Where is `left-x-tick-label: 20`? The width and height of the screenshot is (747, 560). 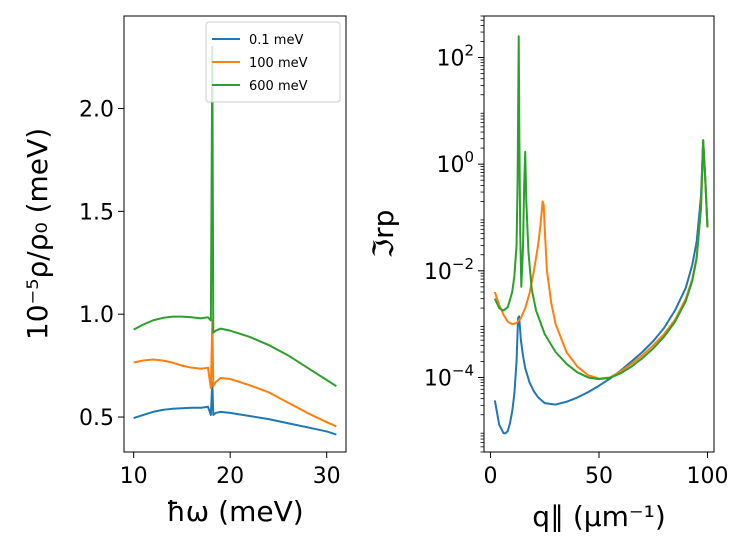
left-x-tick-label: 20 is located at coordinates (230, 476).